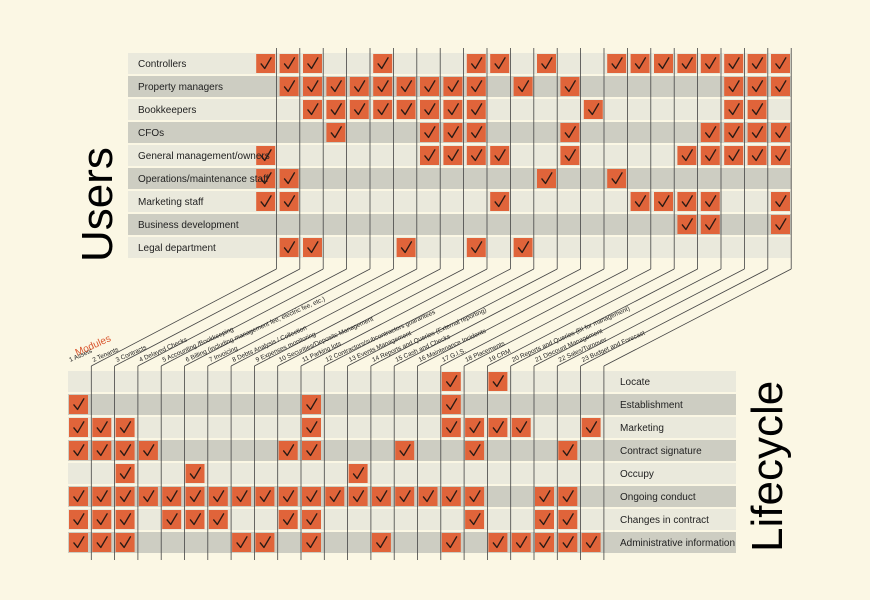 This screenshot has width=870, height=600. What do you see at coordinates (637, 474) in the screenshot?
I see `lifecycle-row-label: Occupy` at bounding box center [637, 474].